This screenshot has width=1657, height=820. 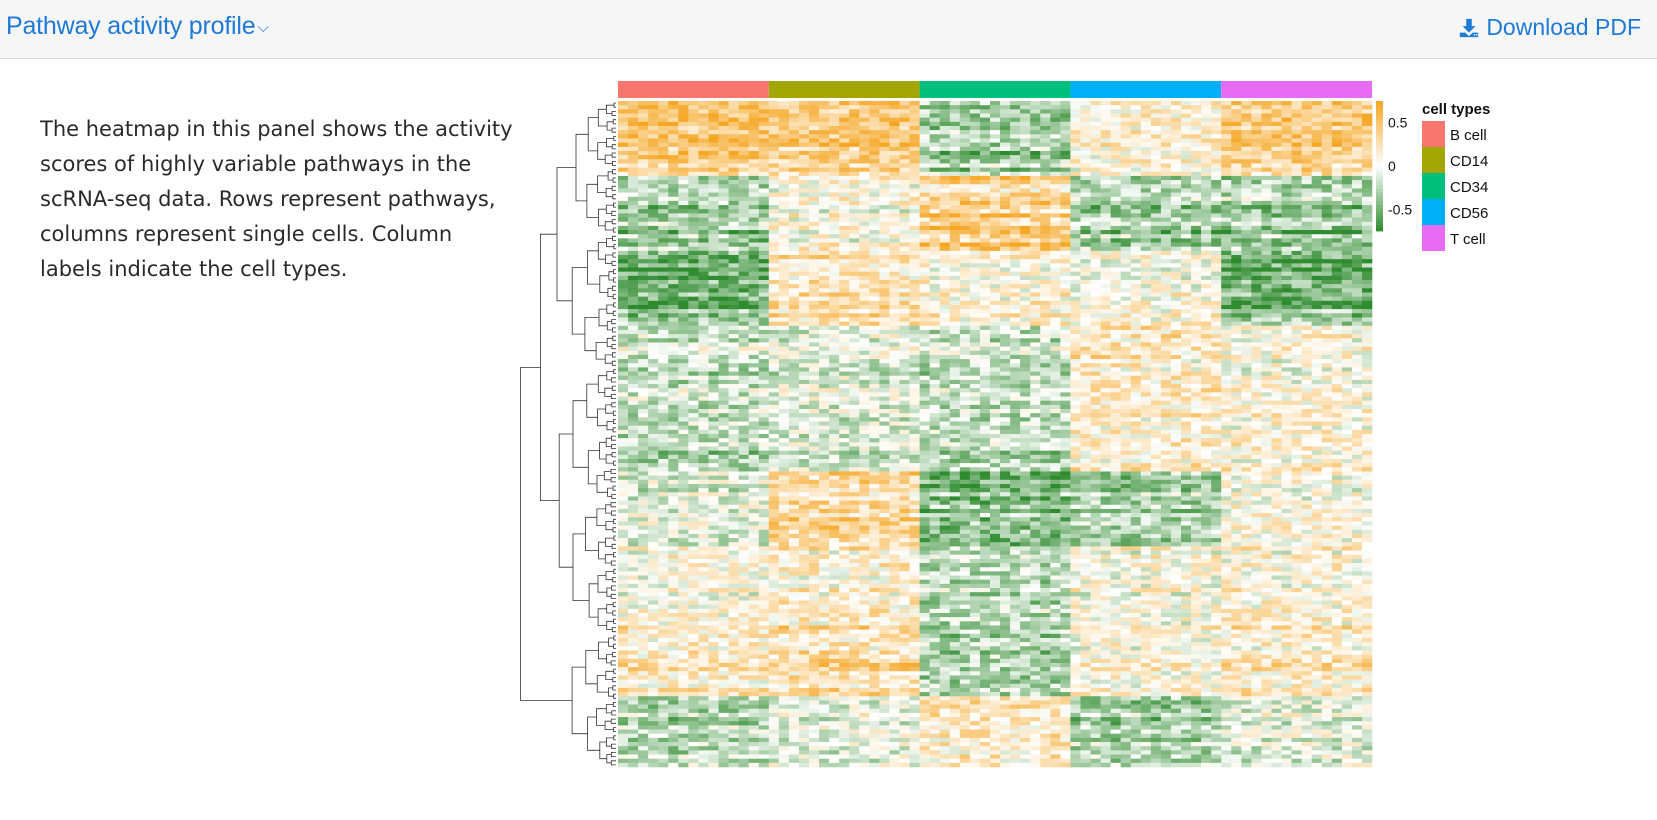 I want to click on download-pdf-button: Download PDF, so click(x=1549, y=27).